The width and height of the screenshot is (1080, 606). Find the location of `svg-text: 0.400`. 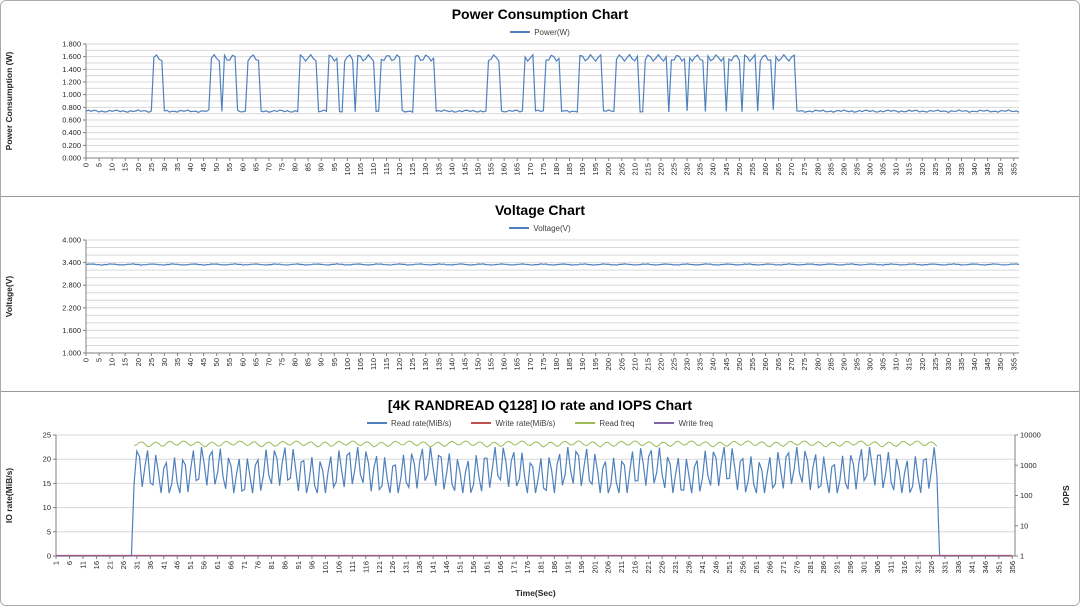

svg-text: 0.400 is located at coordinates (71, 132).